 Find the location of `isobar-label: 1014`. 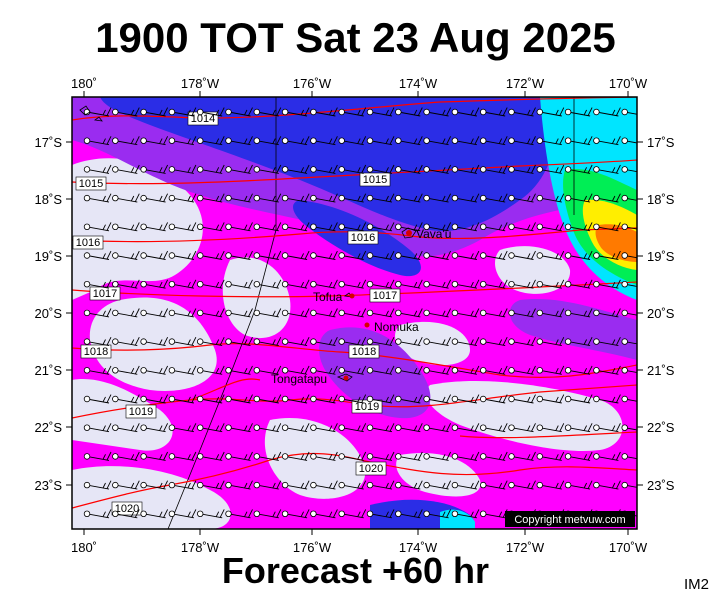

isobar-label: 1014 is located at coordinates (203, 118).